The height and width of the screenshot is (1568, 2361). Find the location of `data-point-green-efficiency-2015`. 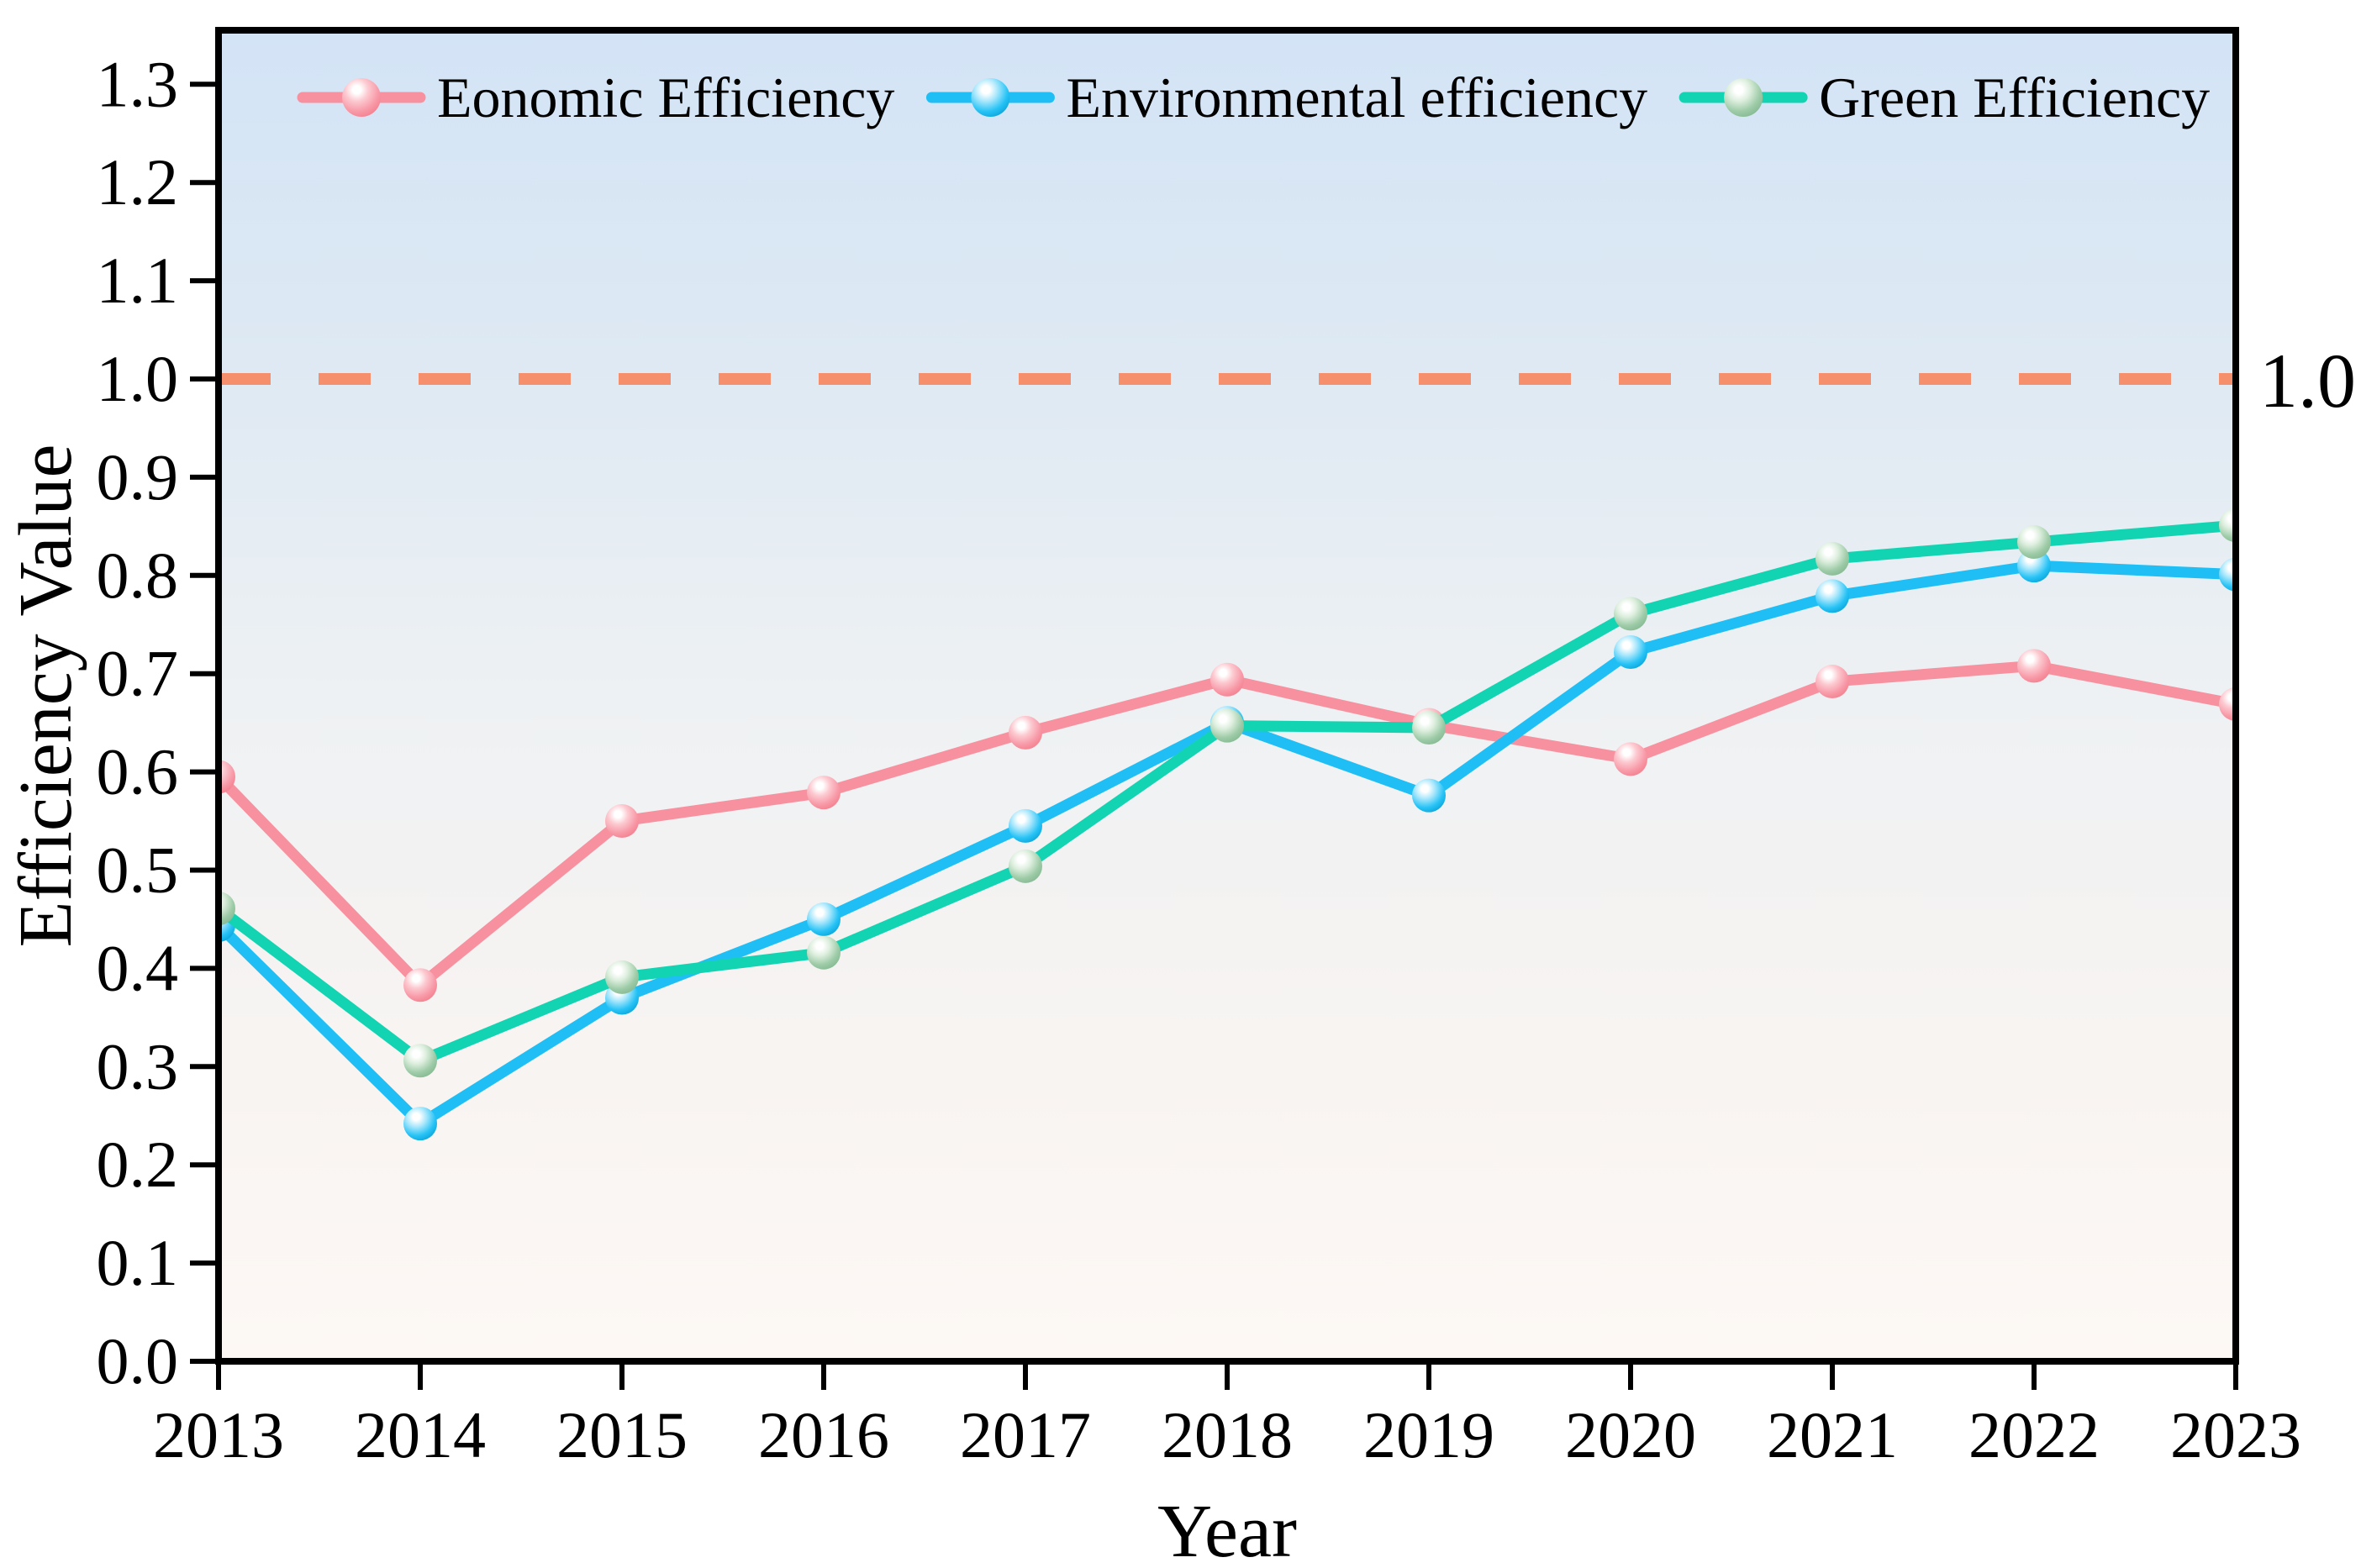

data-point-green-efficiency-2015 is located at coordinates (622, 977).